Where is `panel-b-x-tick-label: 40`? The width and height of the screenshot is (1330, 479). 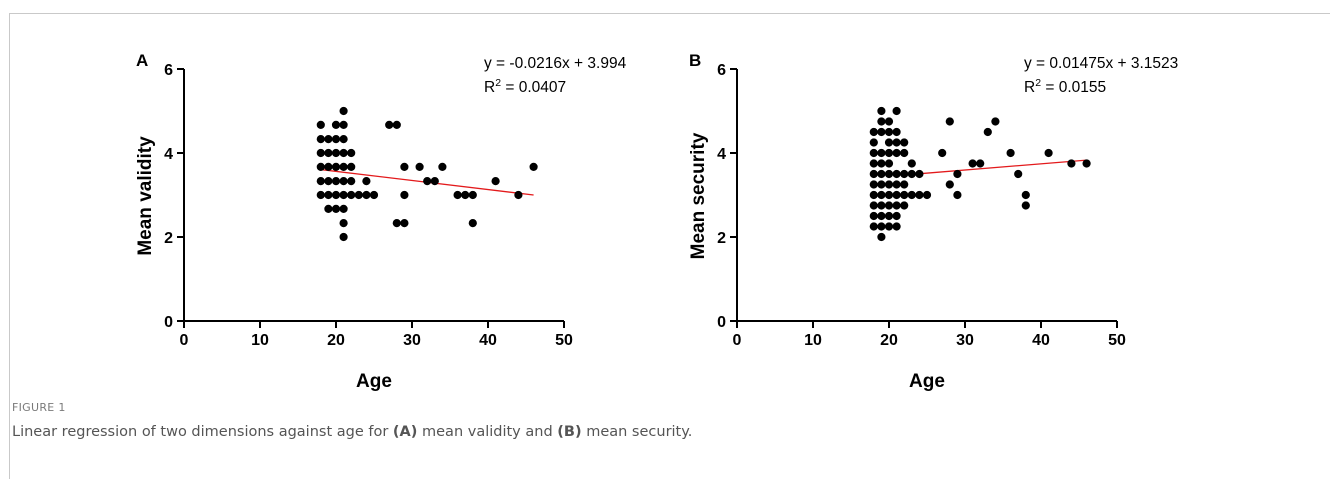 panel-b-x-tick-label: 40 is located at coordinates (1041, 340).